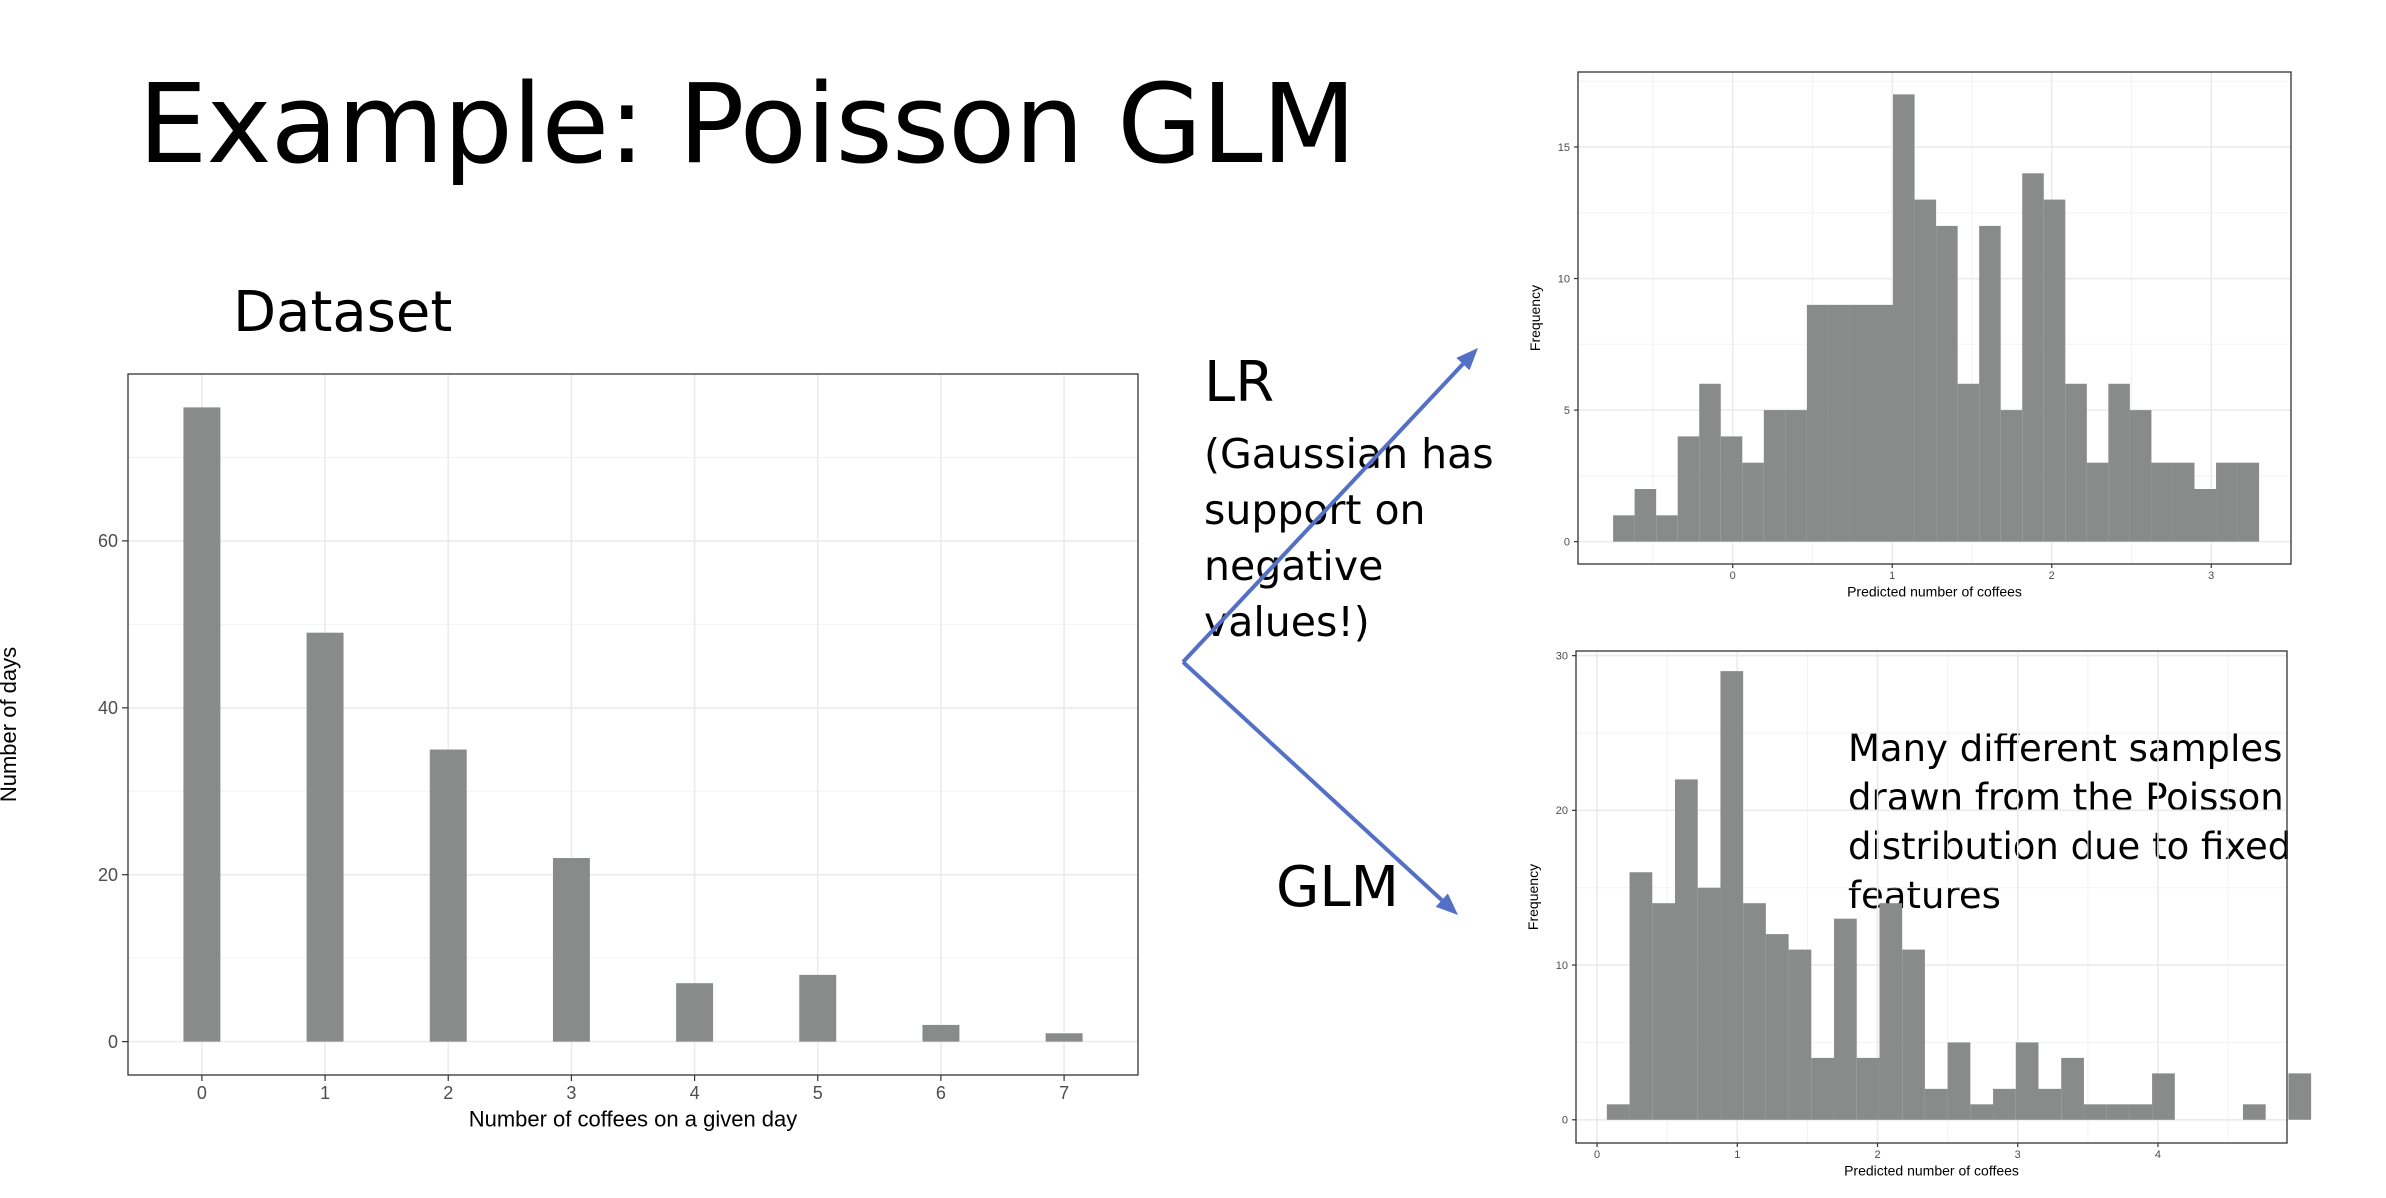 The width and height of the screenshot is (2386, 1198). I want to click on x-tick-label: 7, so click(1064, 1093).